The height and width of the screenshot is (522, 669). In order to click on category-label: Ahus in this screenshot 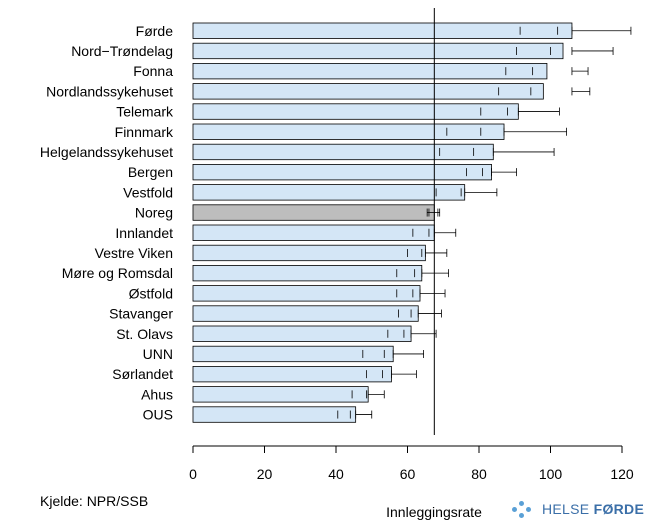, I will do `click(157, 394)`.